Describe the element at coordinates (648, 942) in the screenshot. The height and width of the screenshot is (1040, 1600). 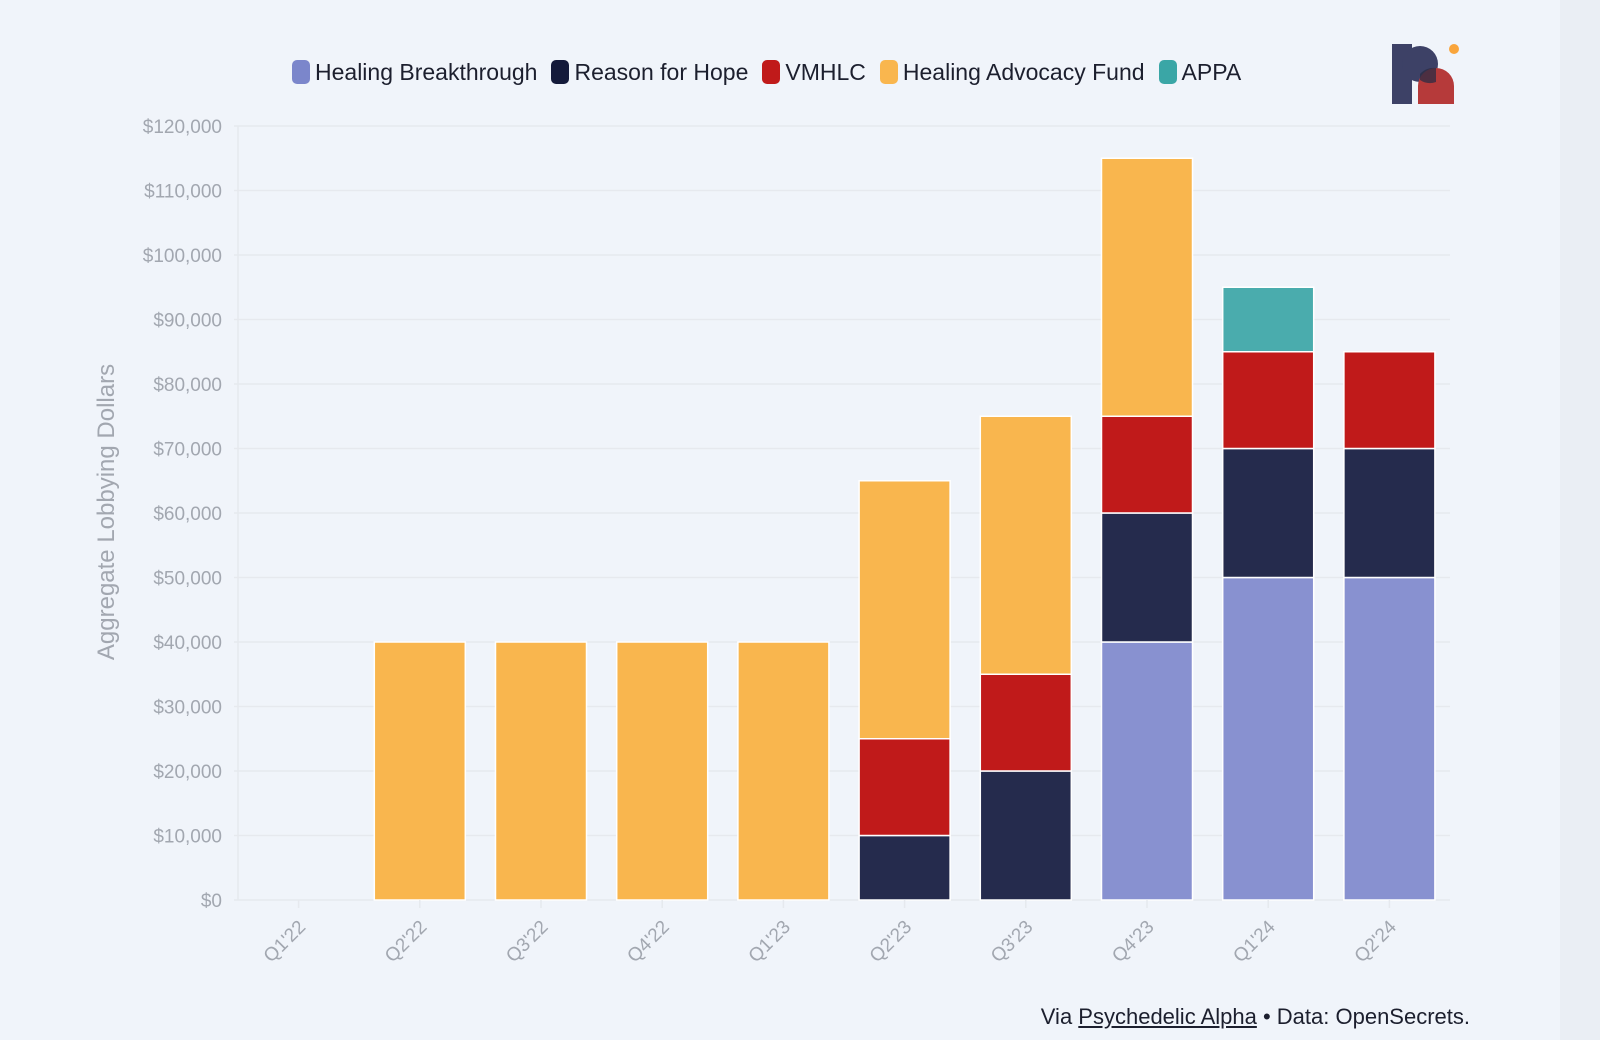
I see `x-tick-label: Q4'22` at that location.